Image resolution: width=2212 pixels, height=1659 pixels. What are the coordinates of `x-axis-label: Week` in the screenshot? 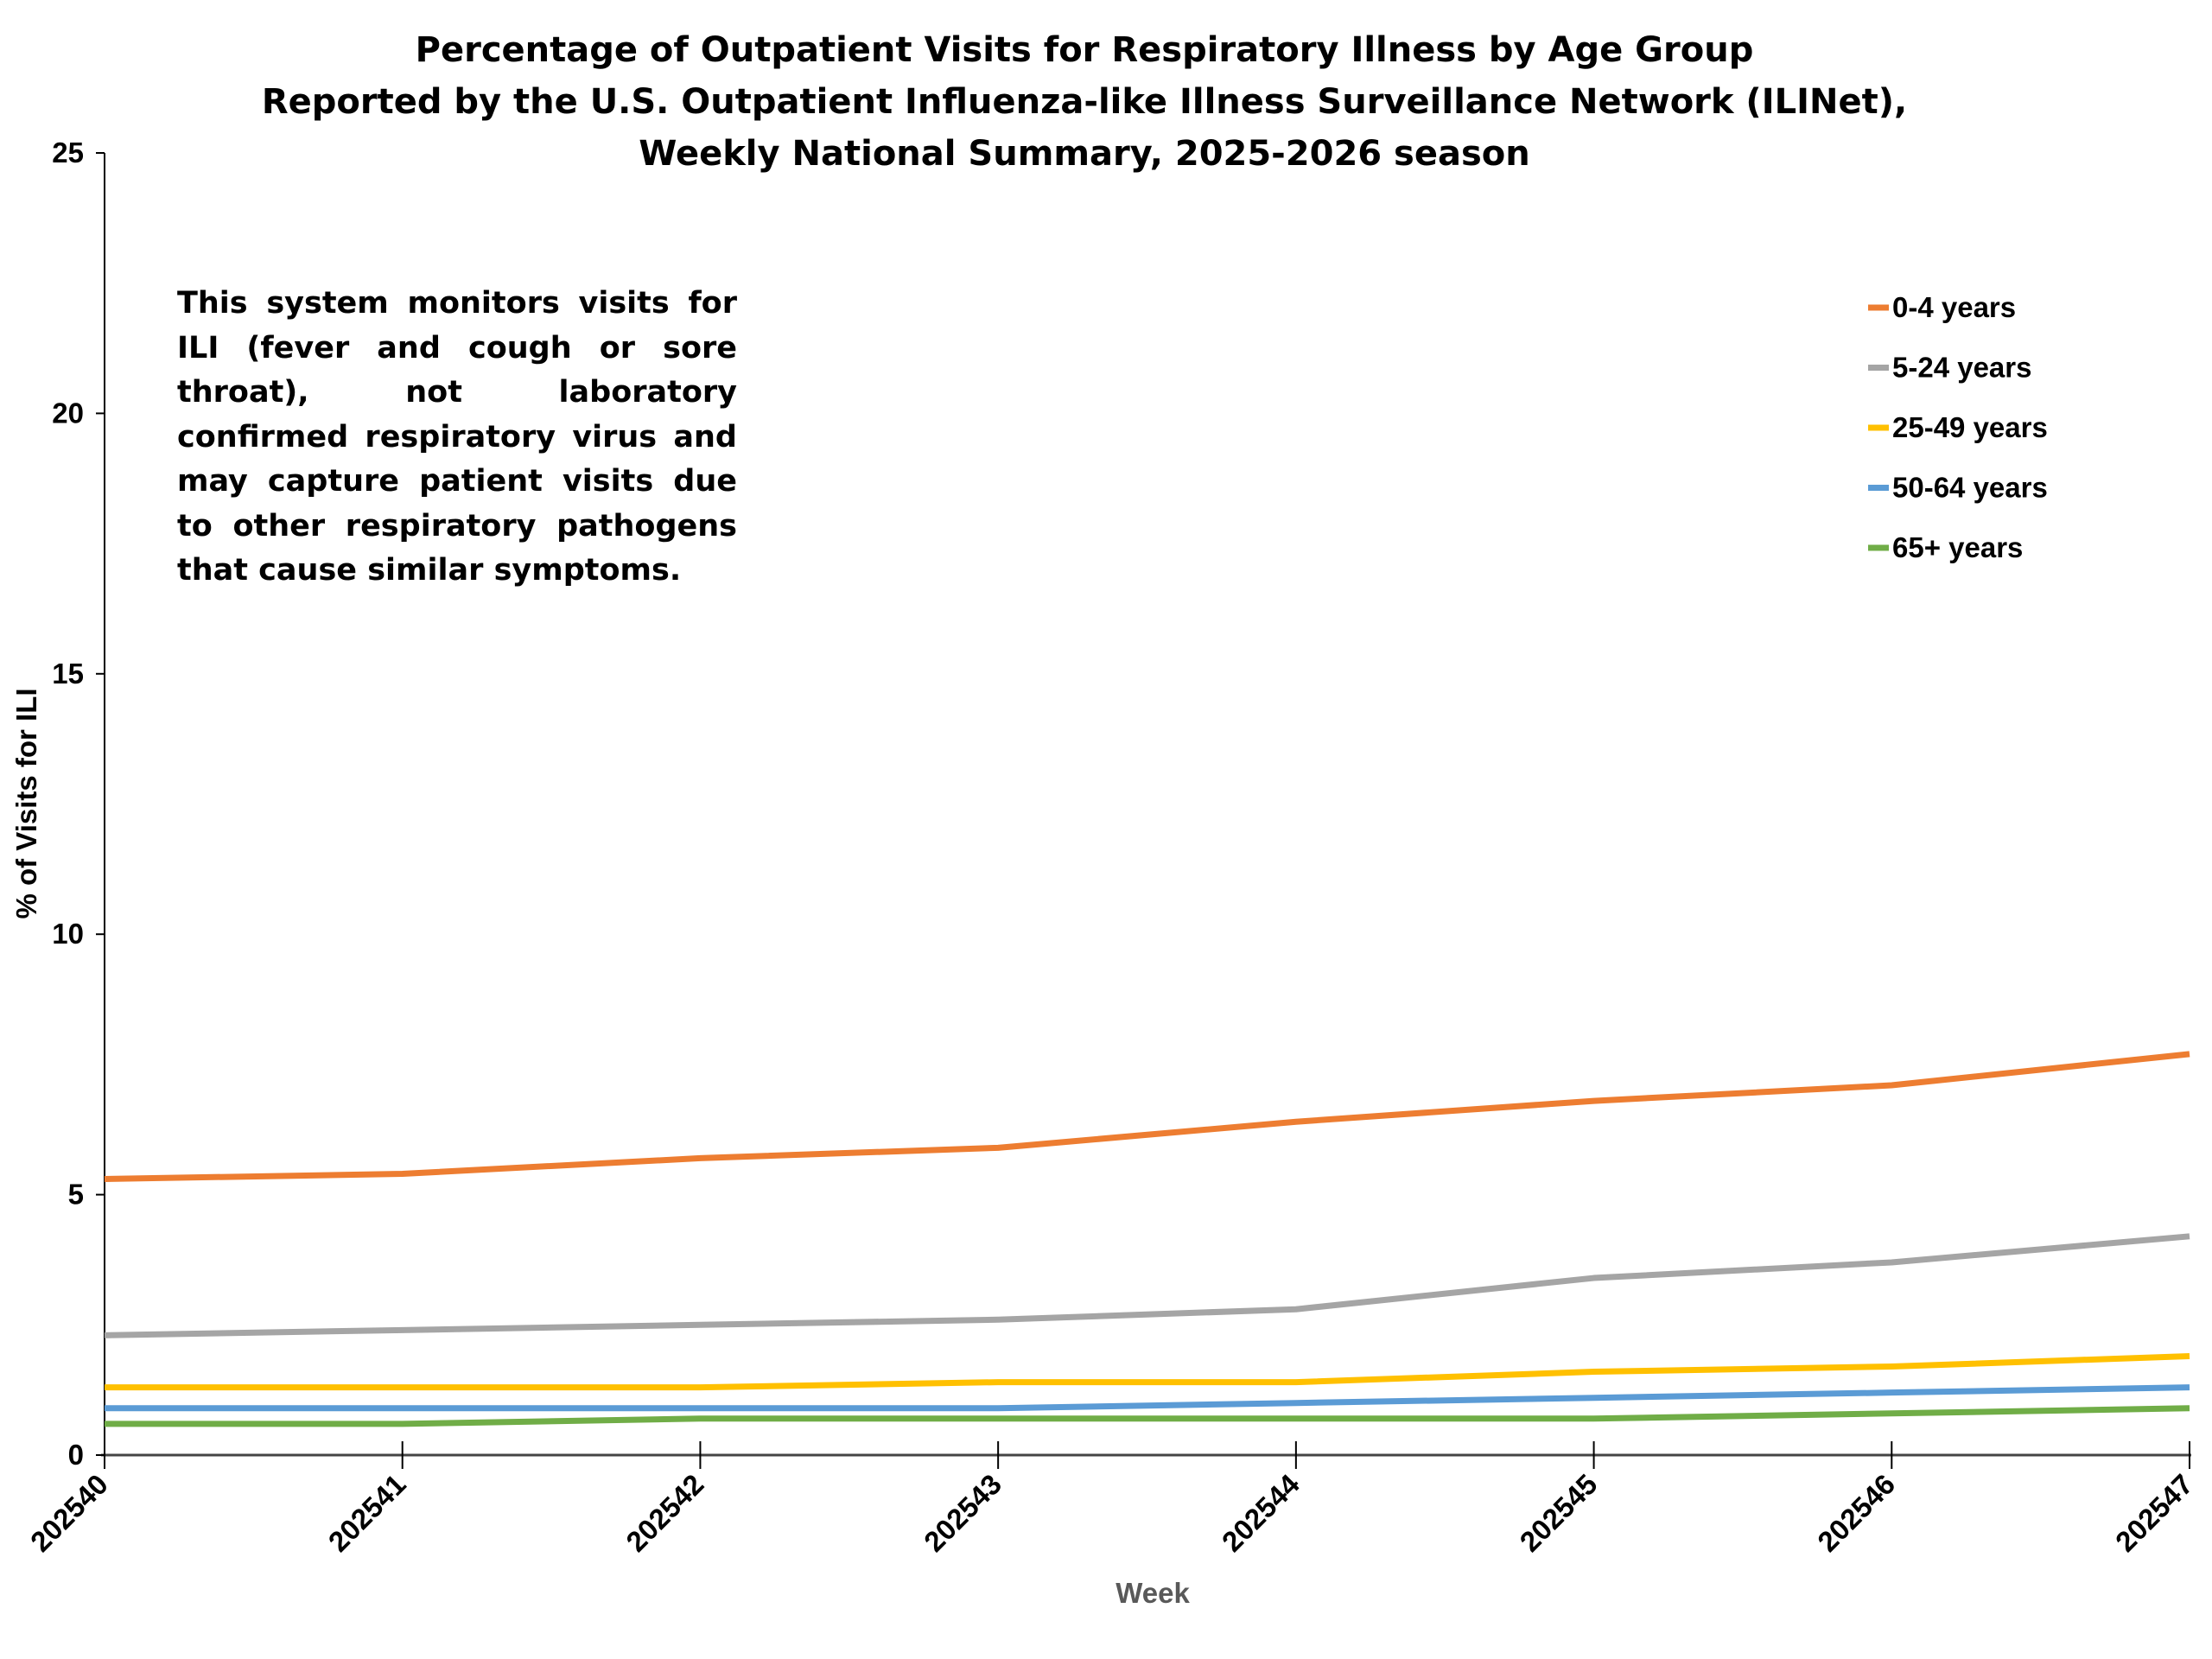 It's located at (1153, 1593).